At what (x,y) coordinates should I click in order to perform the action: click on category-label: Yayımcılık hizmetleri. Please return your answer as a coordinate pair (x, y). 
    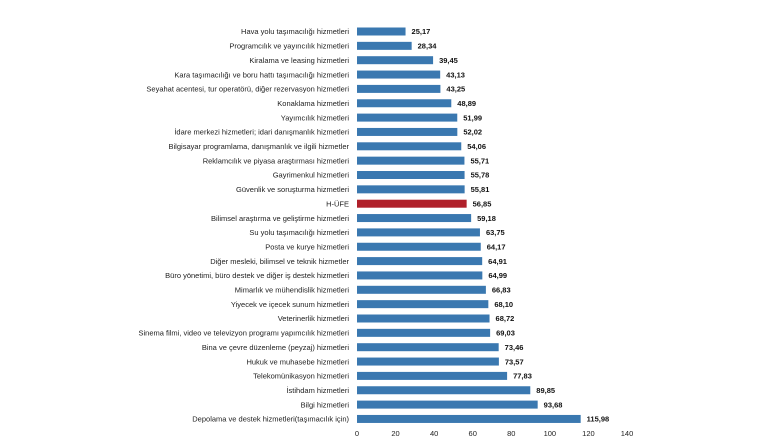
    Looking at the image, I should click on (315, 117).